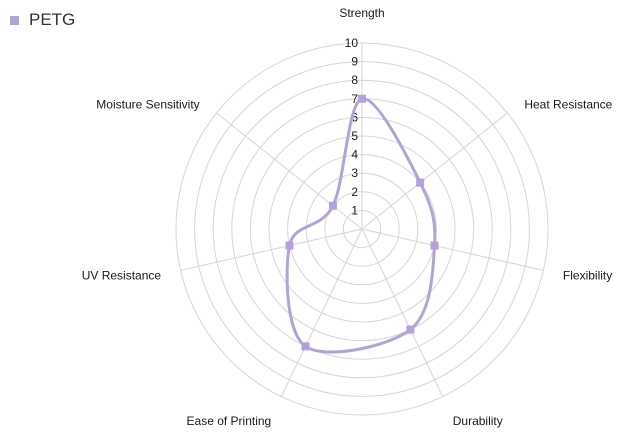 The height and width of the screenshot is (438, 628). Describe the element at coordinates (354, 173) in the screenshot. I see `tick-label: 3` at that location.